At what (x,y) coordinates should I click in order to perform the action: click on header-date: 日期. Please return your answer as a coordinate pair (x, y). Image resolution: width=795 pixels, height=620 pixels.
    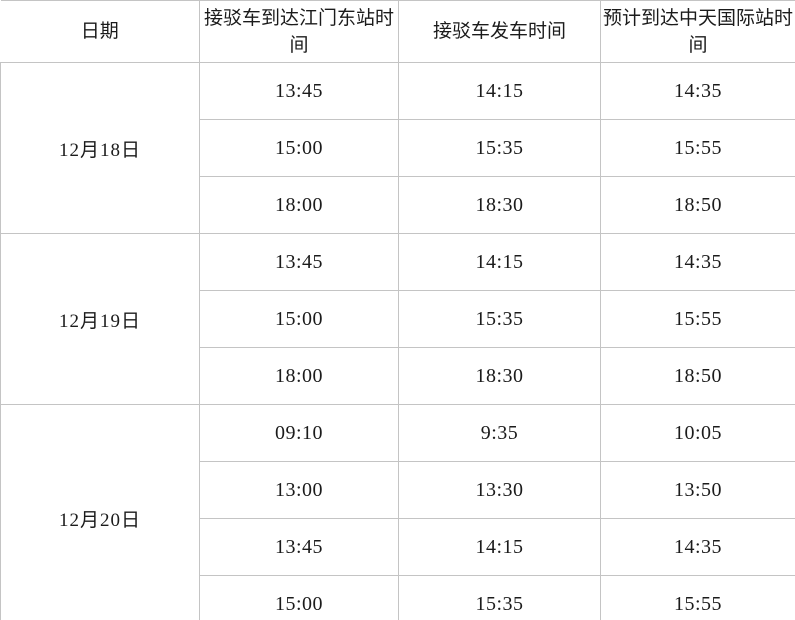
    Looking at the image, I should click on (100, 31).